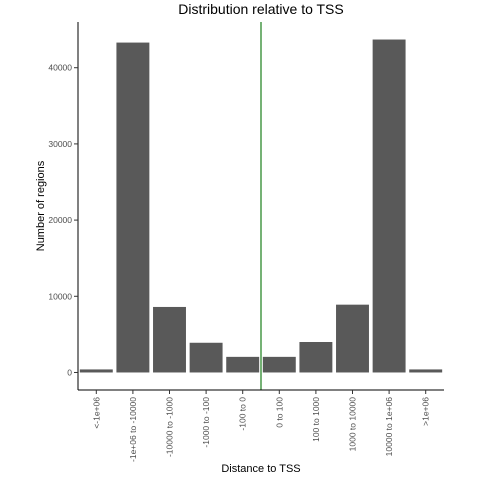 The image size is (480, 480). What do you see at coordinates (243, 414) in the screenshot?
I see `x-tick-label-4: -100 to 0` at bounding box center [243, 414].